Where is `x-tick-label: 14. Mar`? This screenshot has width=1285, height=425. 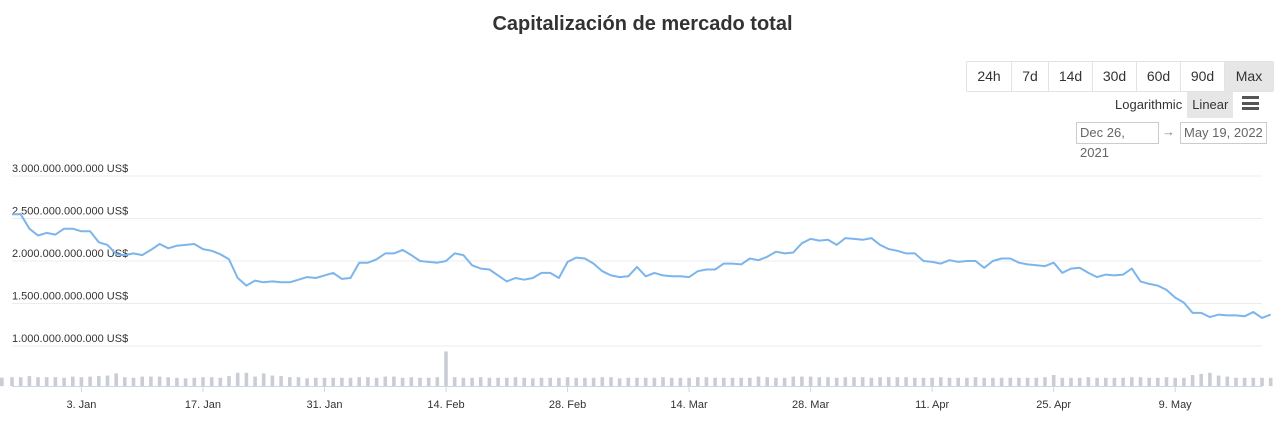
x-tick-label: 14. Mar is located at coordinates (689, 405).